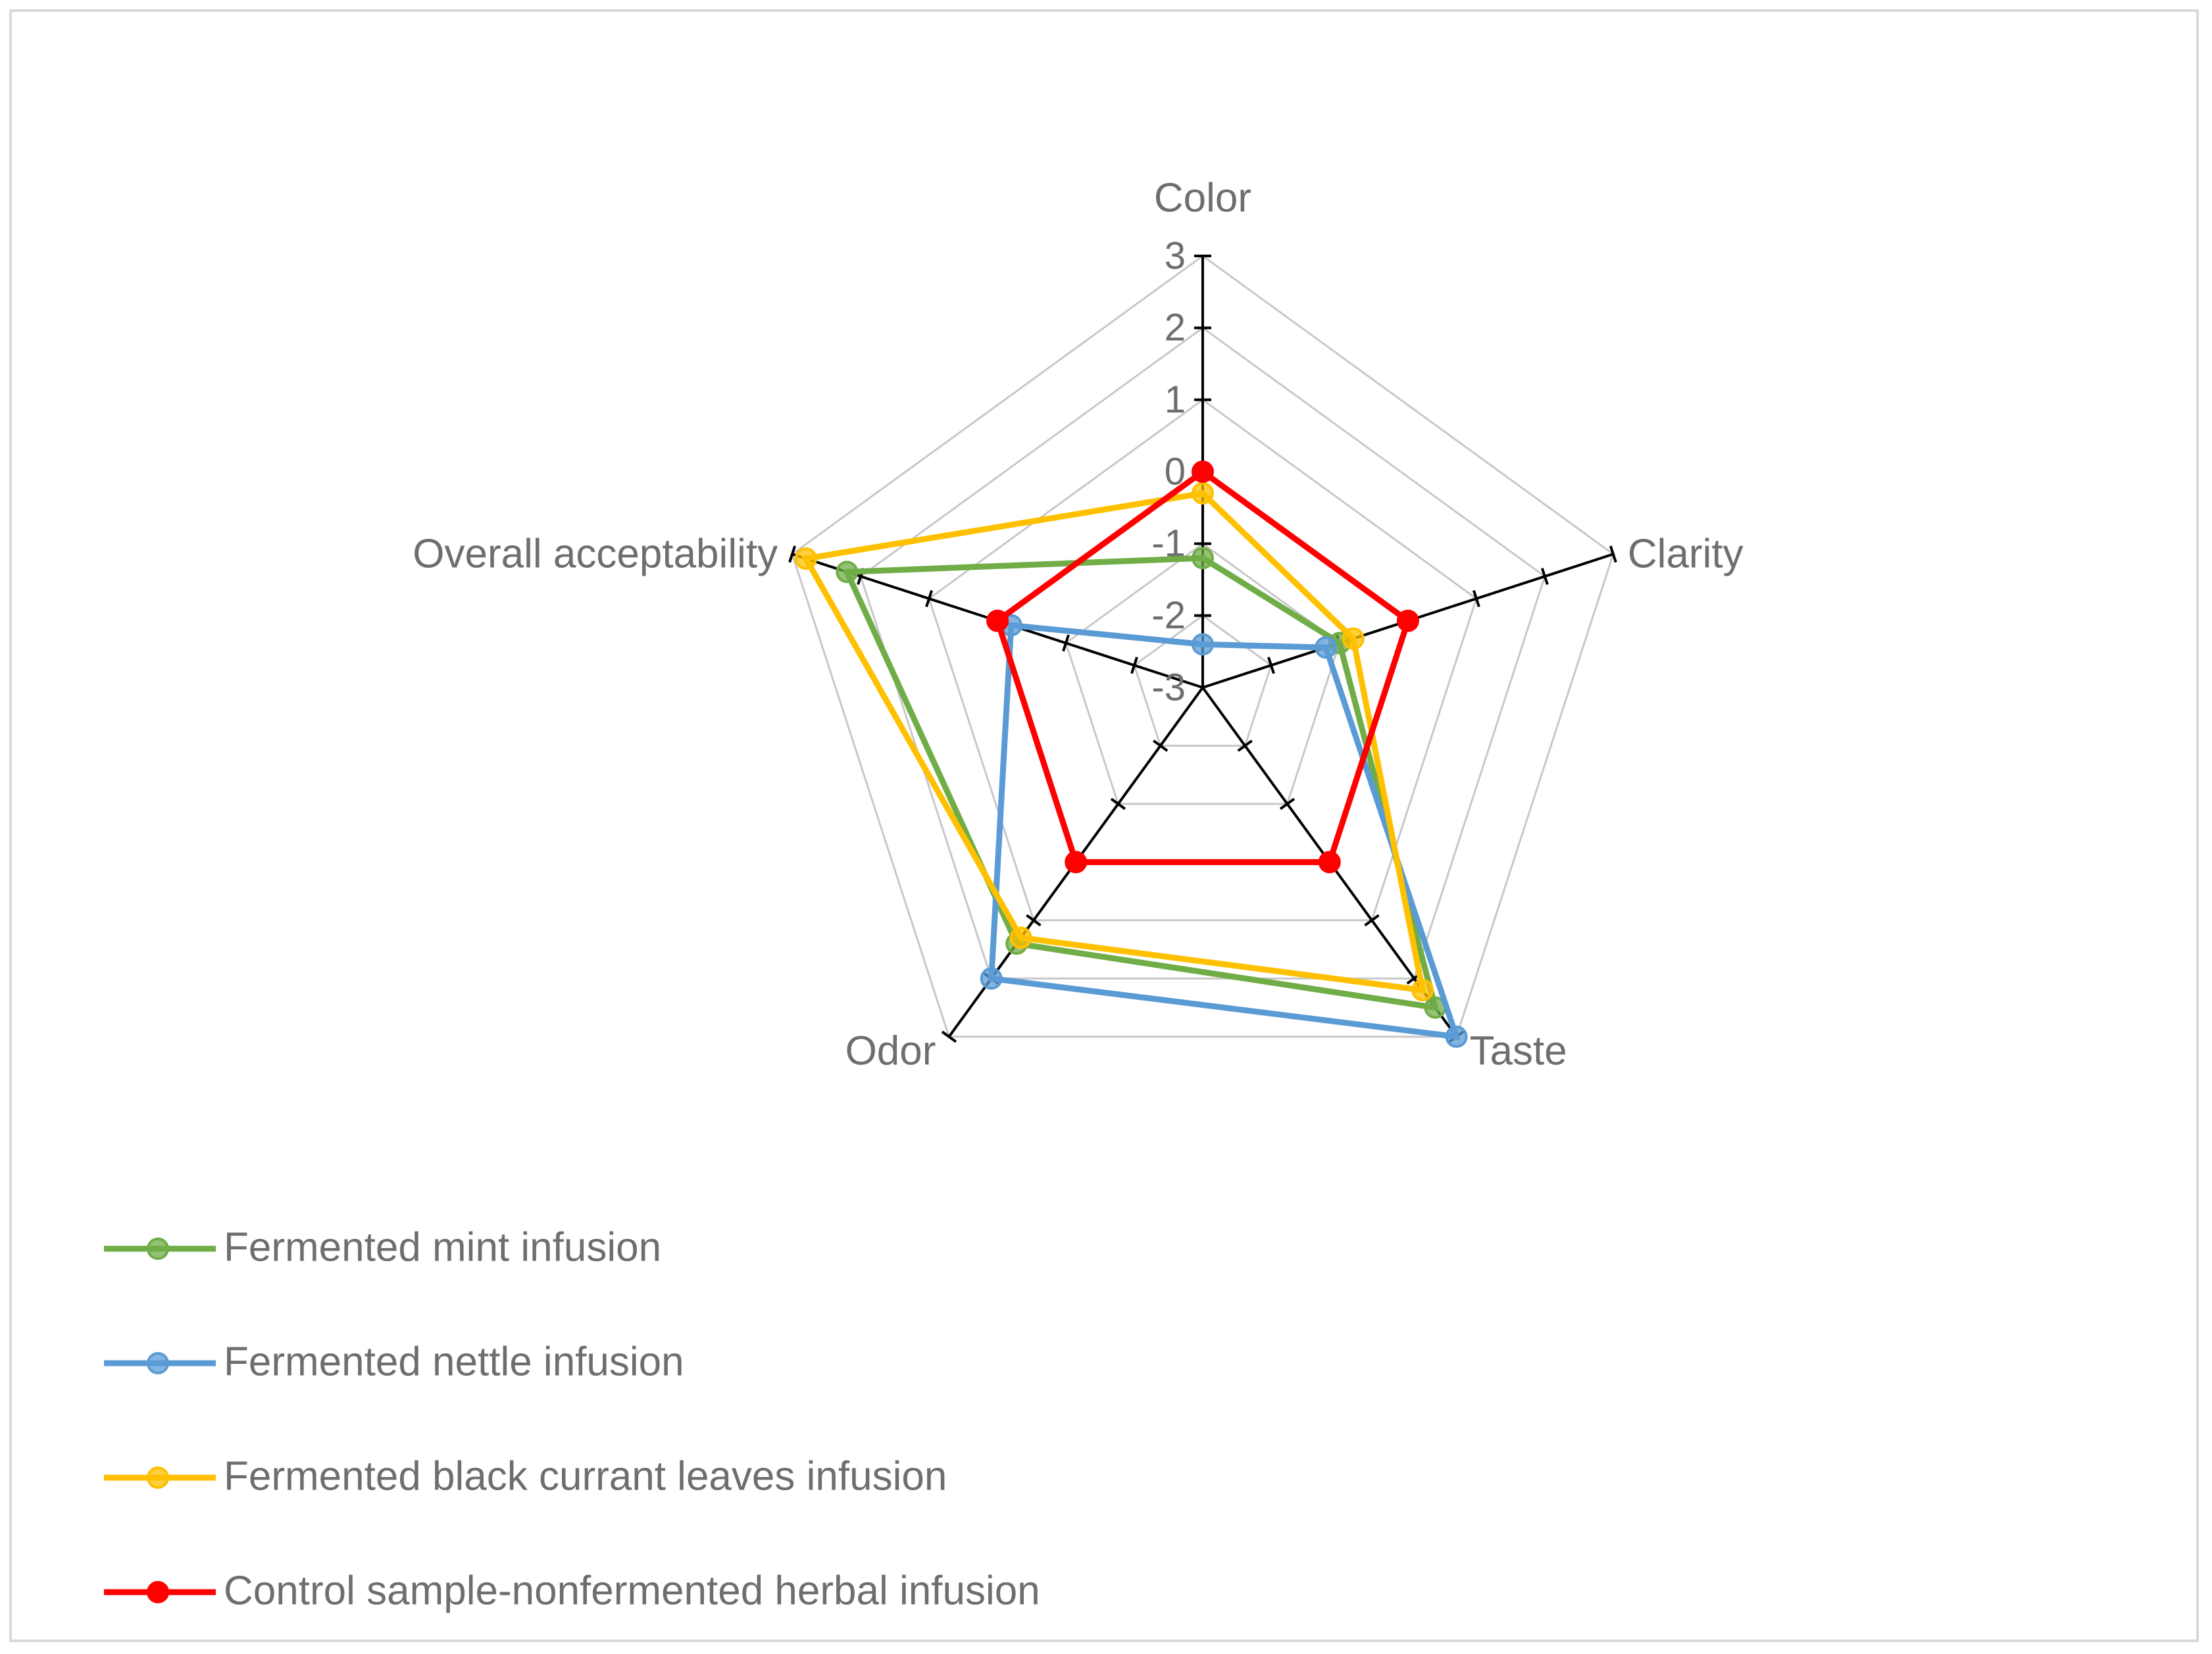 Image resolution: width=2212 pixels, height=1654 pixels. Describe the element at coordinates (442, 1247) in the screenshot. I see `legend-label: Fermented mint infusion` at that location.